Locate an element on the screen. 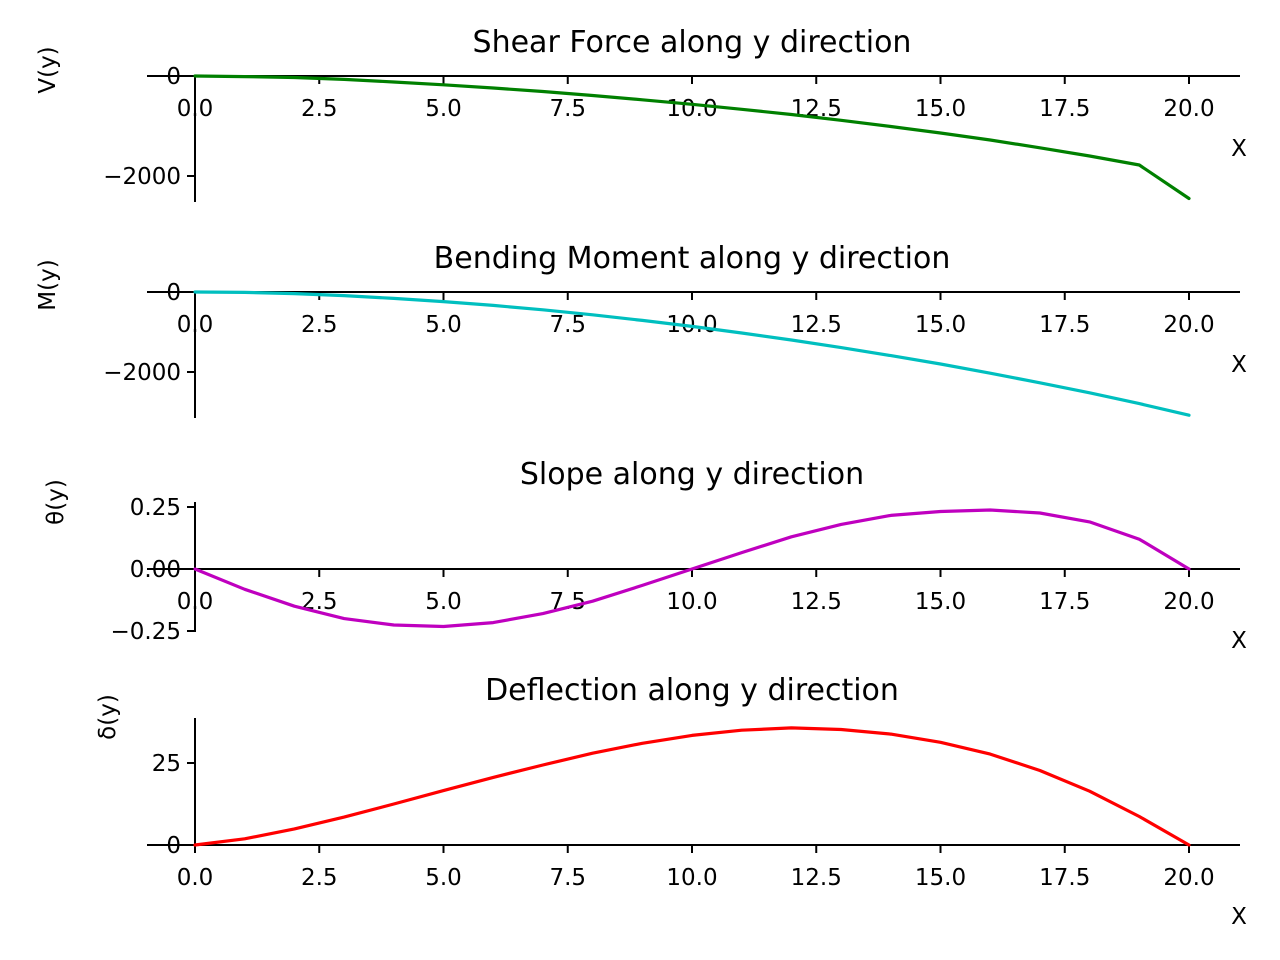 The width and height of the screenshot is (1280, 960). panel-1-x-tick-label: 17.5 is located at coordinates (1064, 109).